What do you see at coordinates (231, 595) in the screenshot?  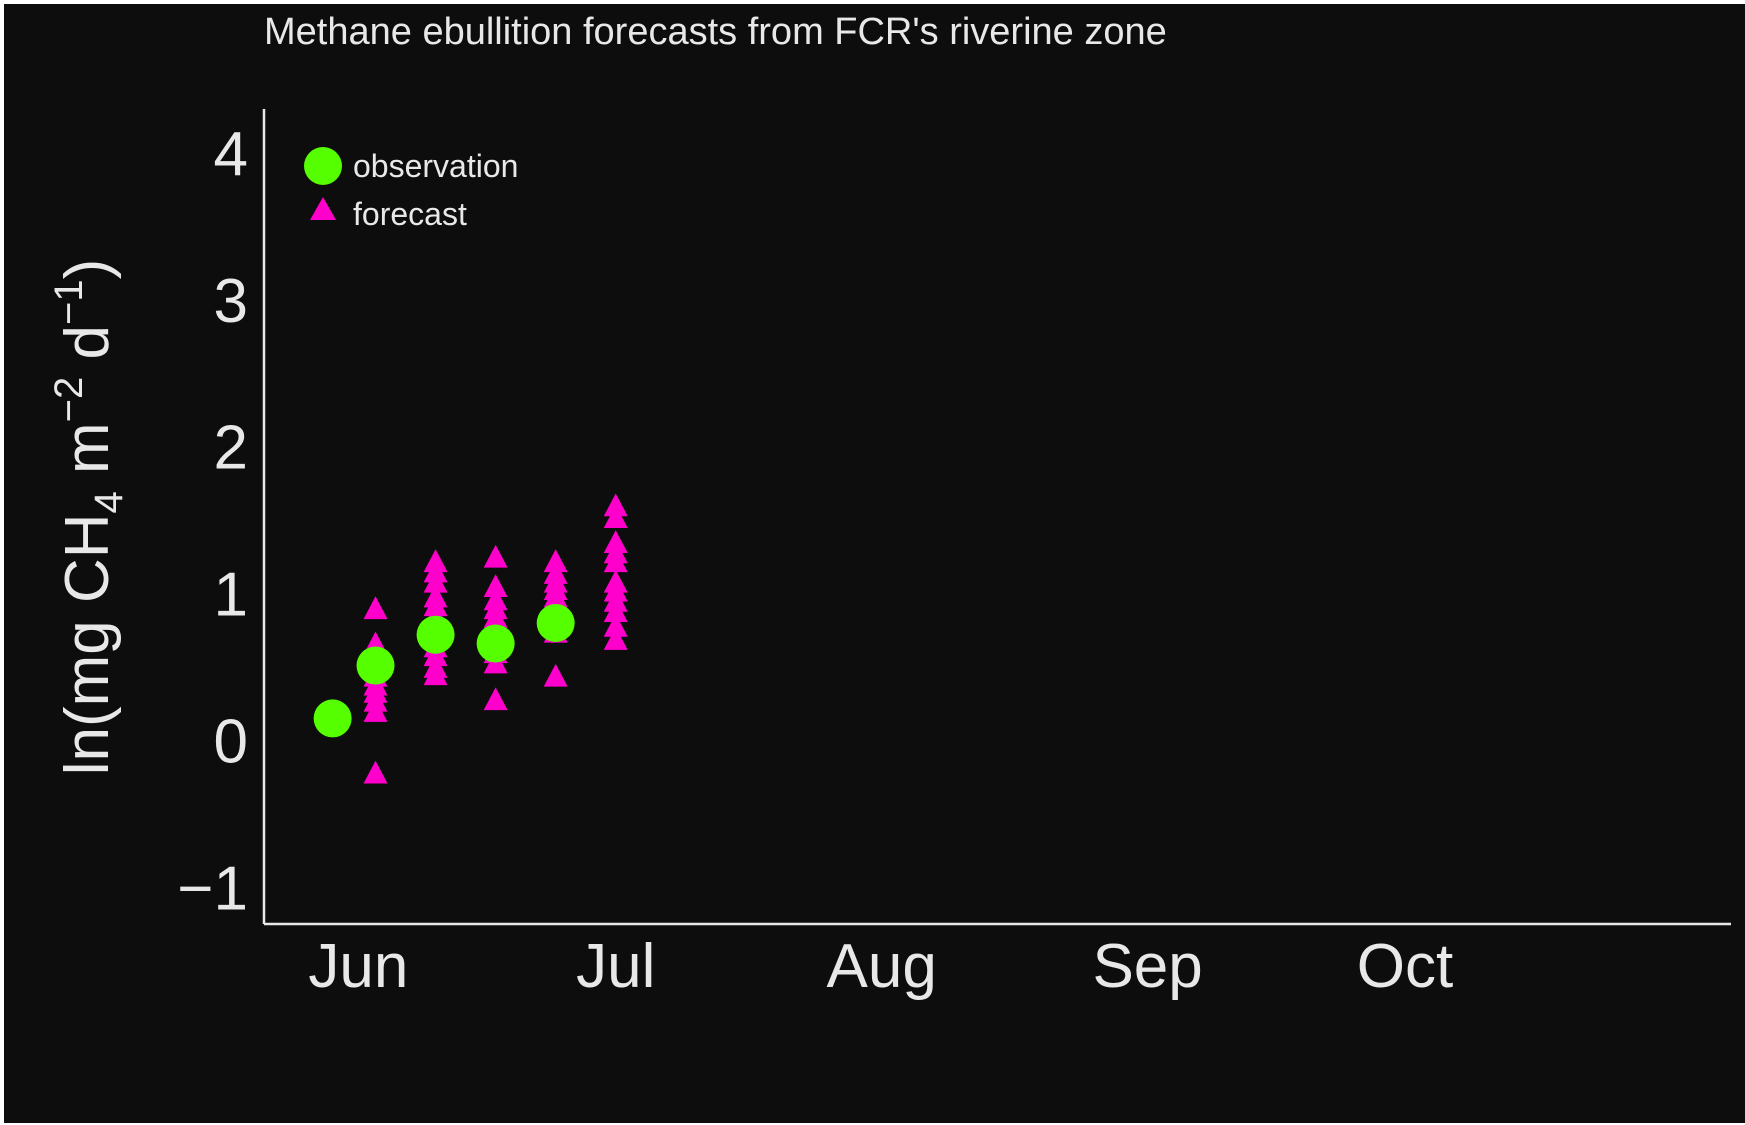 I see `y-tick-label: 1` at bounding box center [231, 595].